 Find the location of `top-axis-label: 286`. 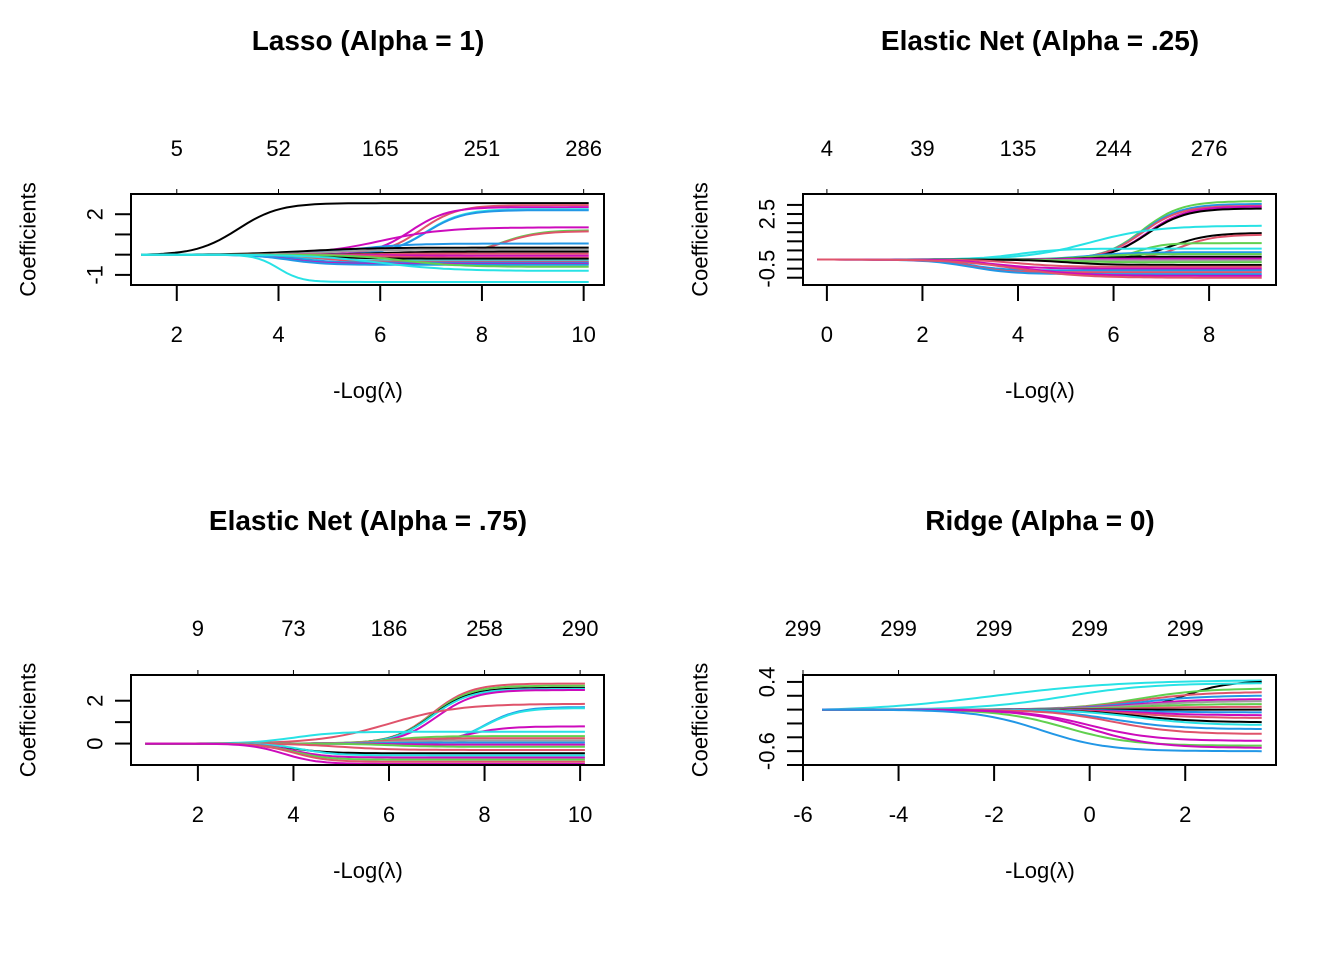

top-axis-label: 286 is located at coordinates (583, 148).